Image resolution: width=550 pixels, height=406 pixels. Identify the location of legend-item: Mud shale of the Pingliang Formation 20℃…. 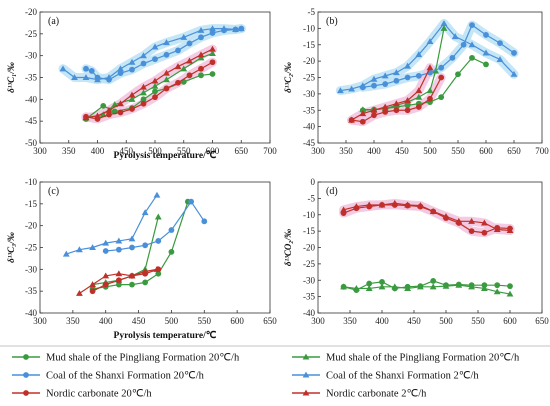
(126, 358).